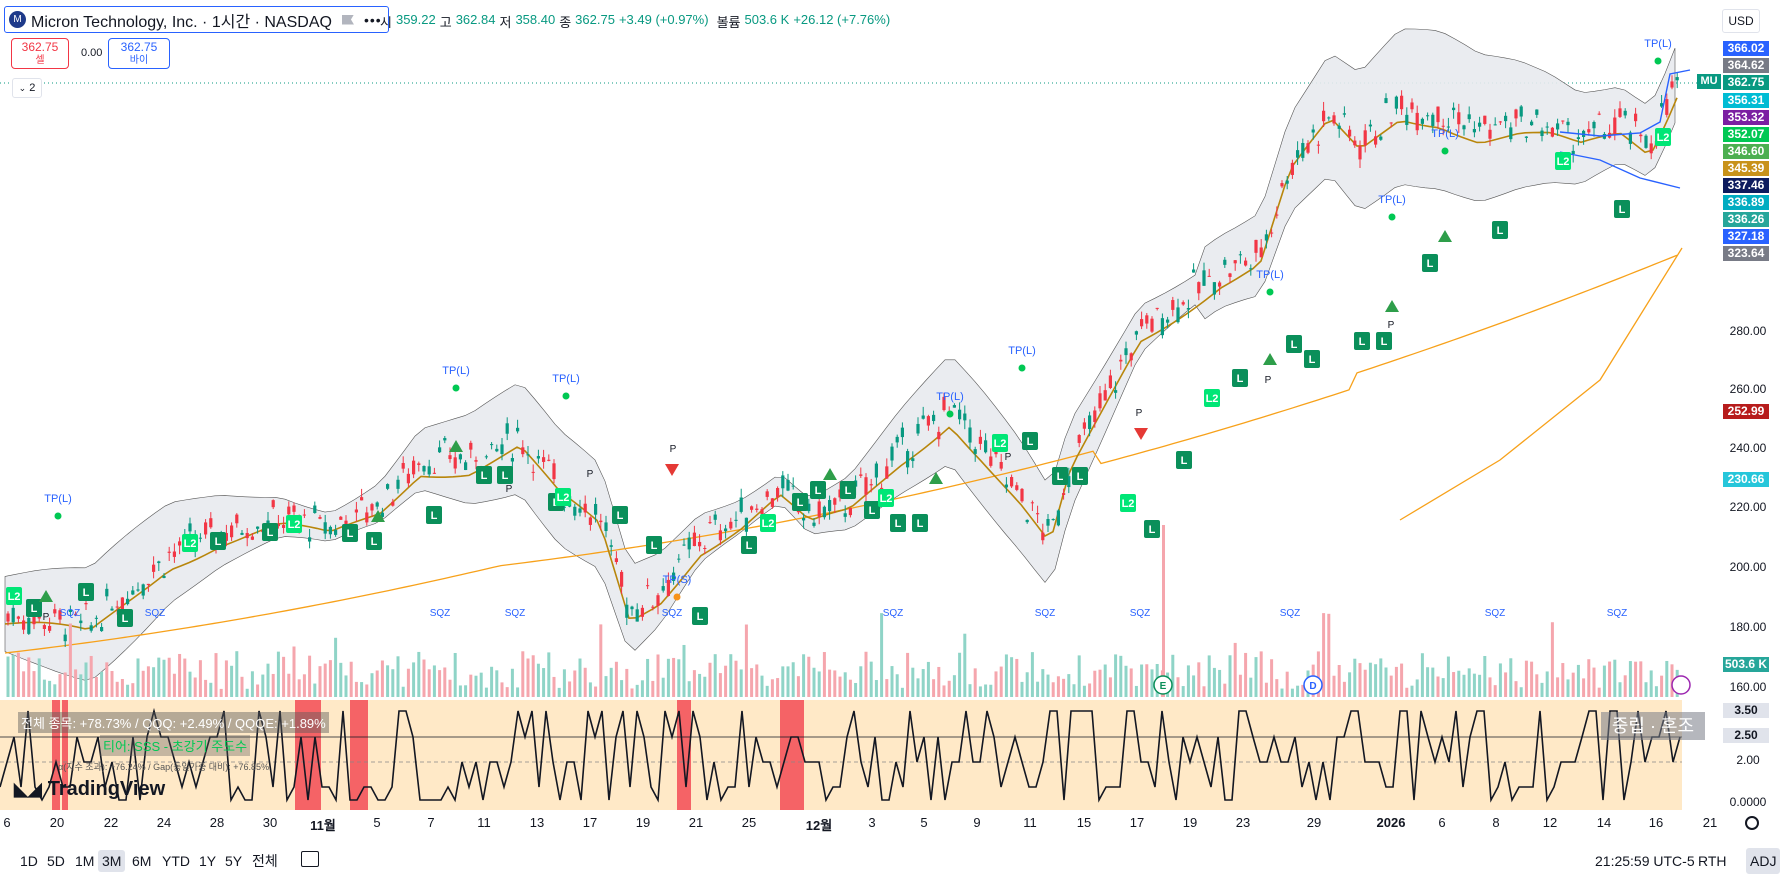 The height and width of the screenshot is (877, 1782). Describe the element at coordinates (372, 19) in the screenshot. I see `more-options-button: •••` at that location.